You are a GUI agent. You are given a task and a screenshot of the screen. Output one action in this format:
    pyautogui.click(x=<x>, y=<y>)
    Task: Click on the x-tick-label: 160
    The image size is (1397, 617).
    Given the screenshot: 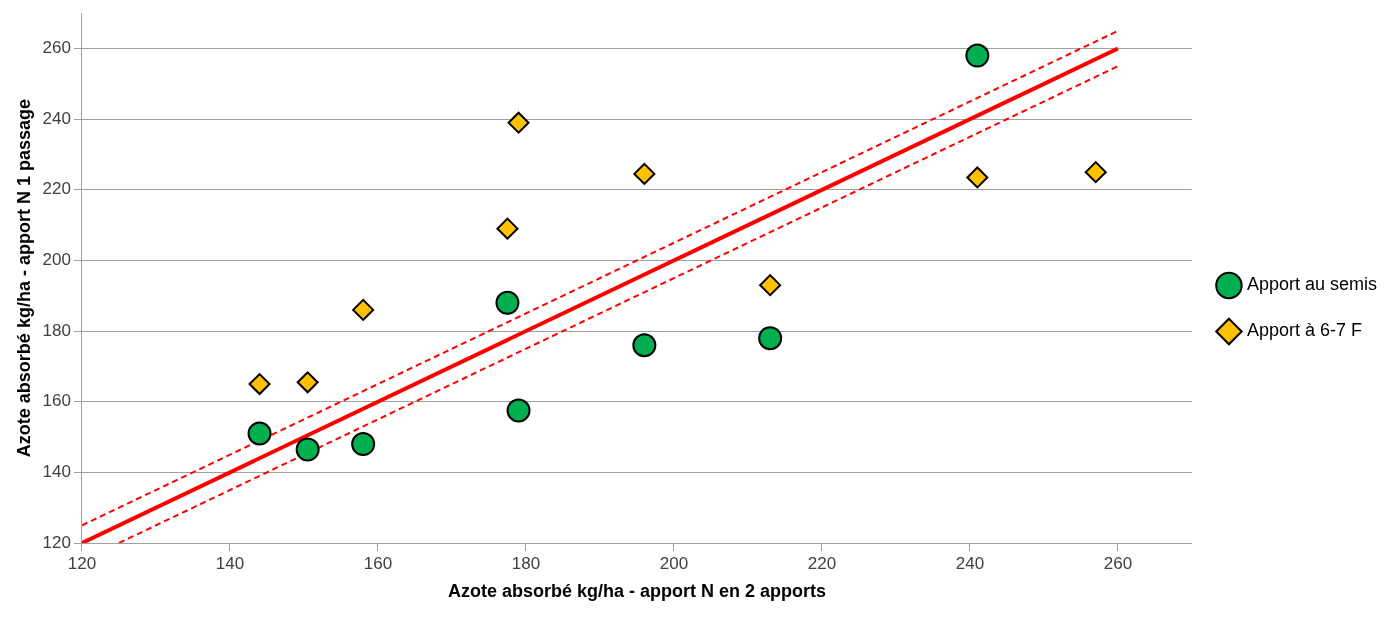 What is the action you would take?
    pyautogui.click(x=378, y=563)
    